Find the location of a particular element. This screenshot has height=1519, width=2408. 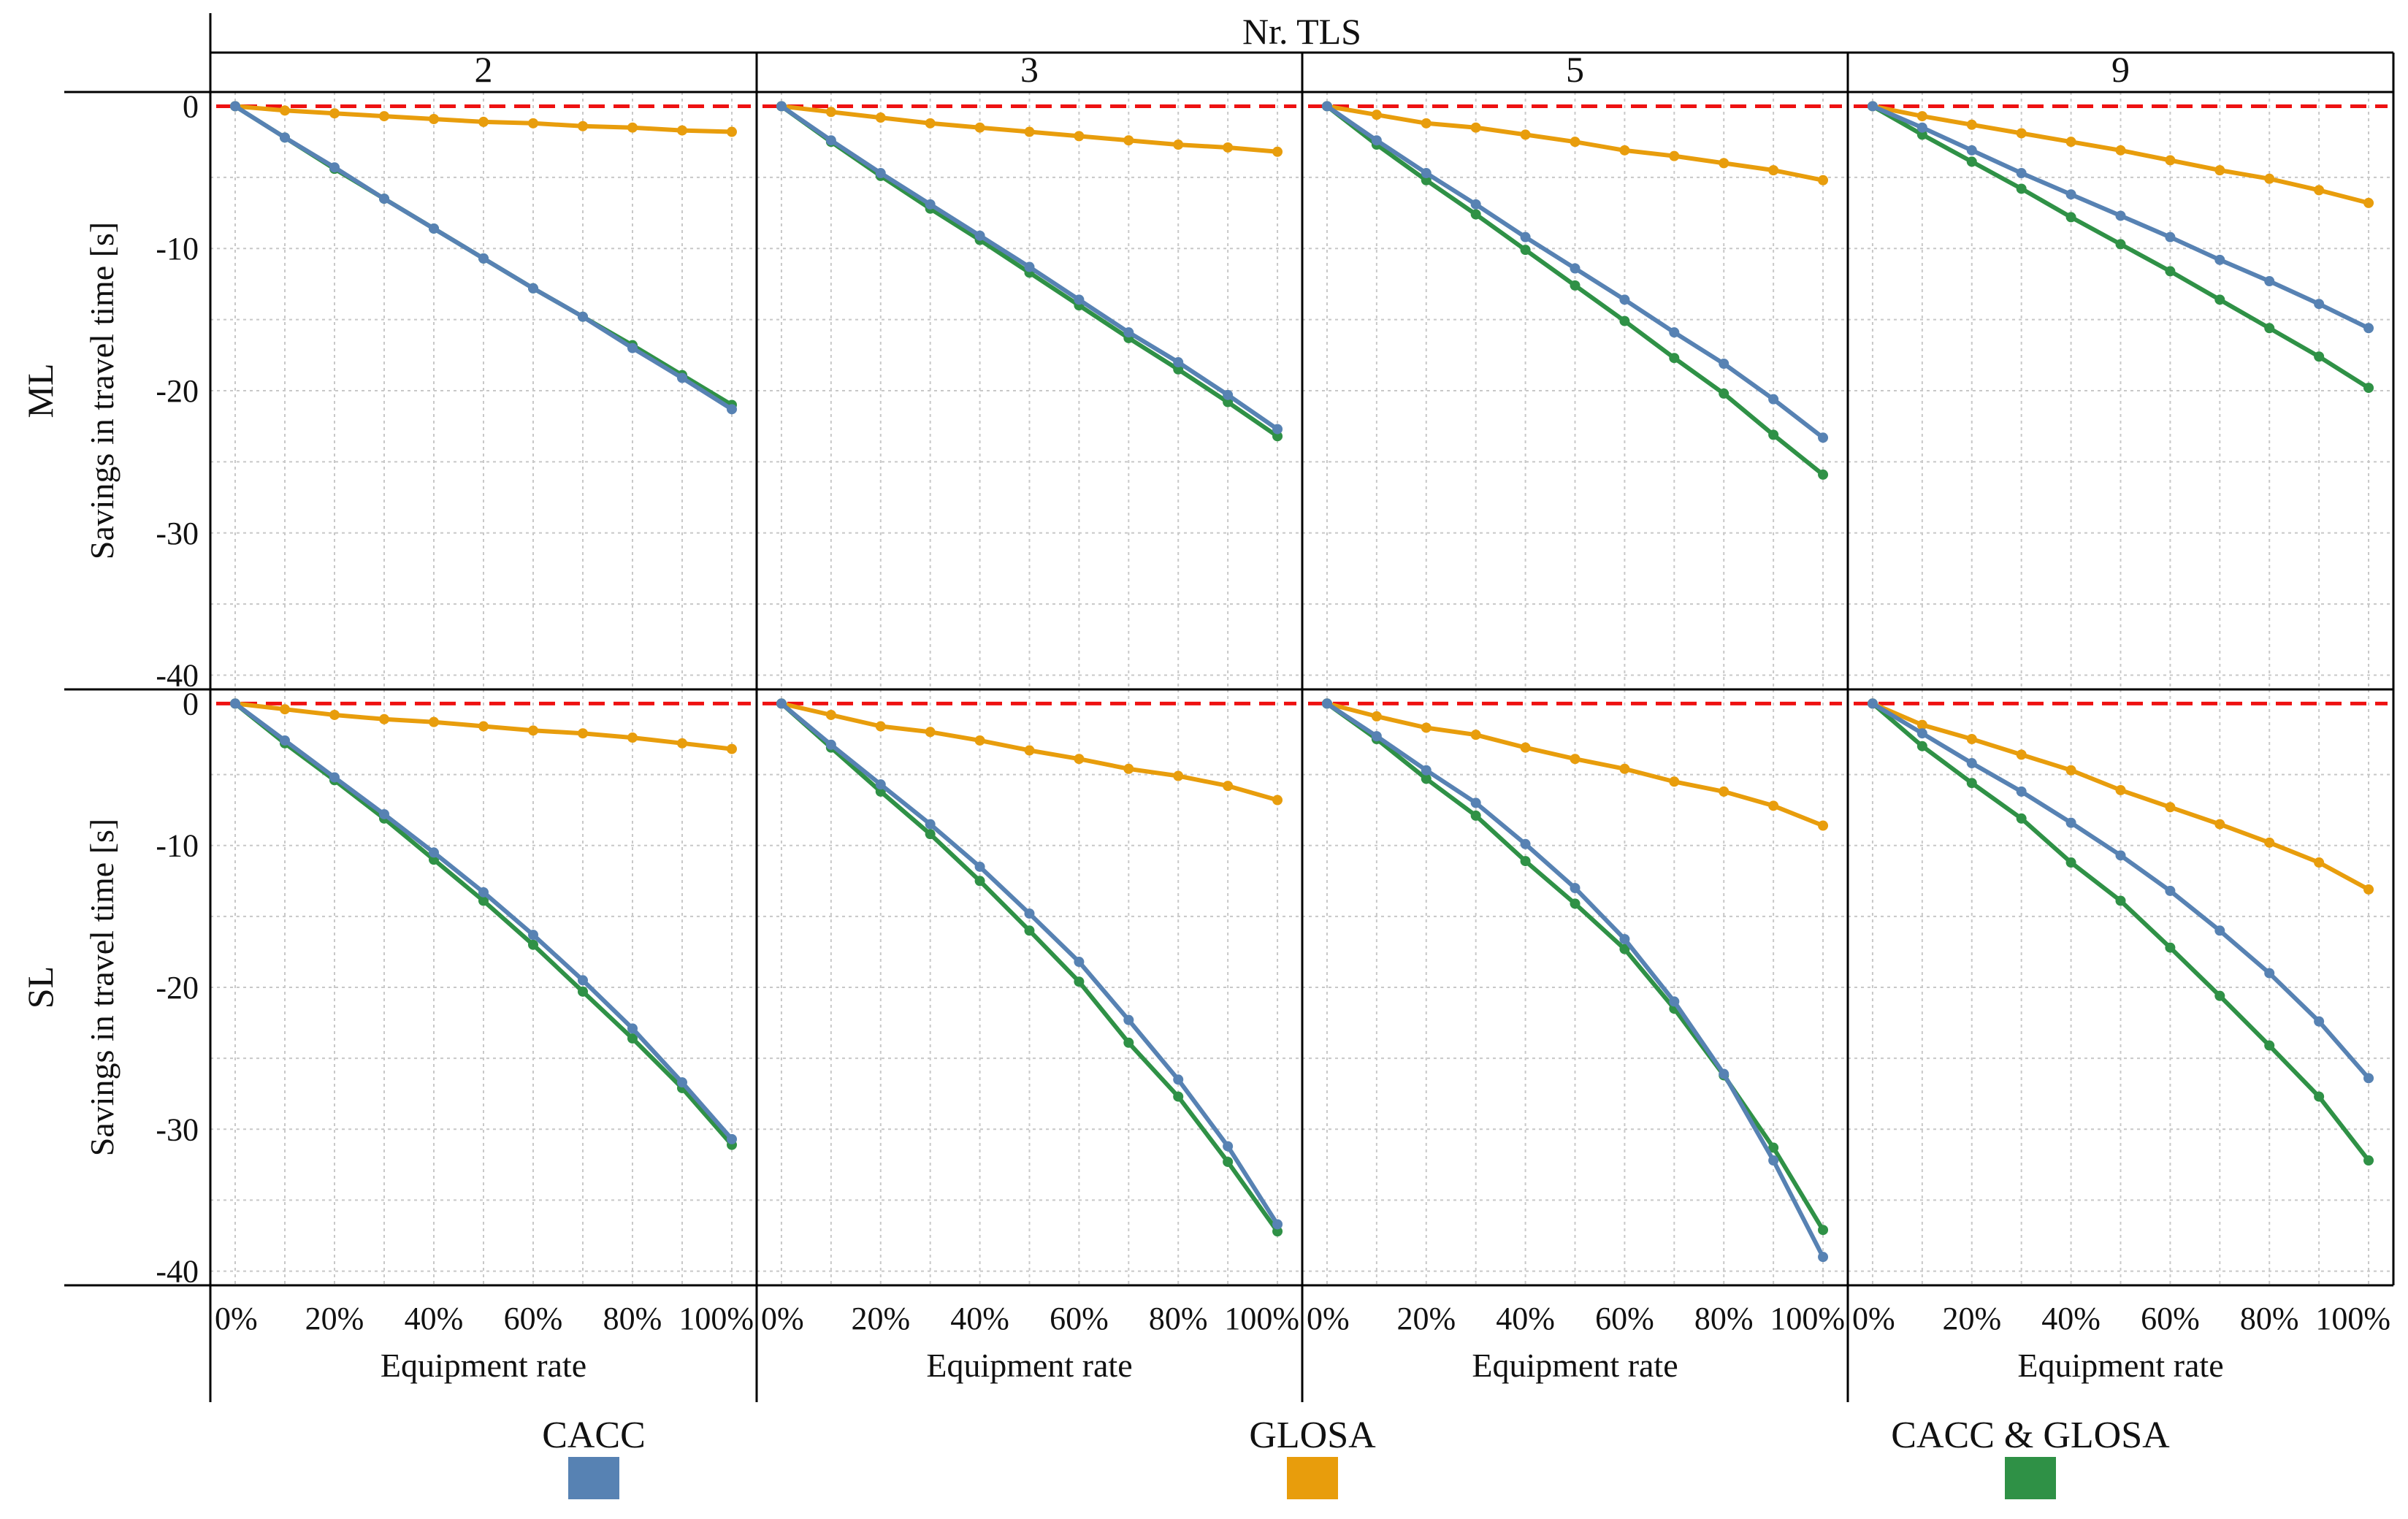

column-facet-title: Nr. TLS is located at coordinates (1301, 31).